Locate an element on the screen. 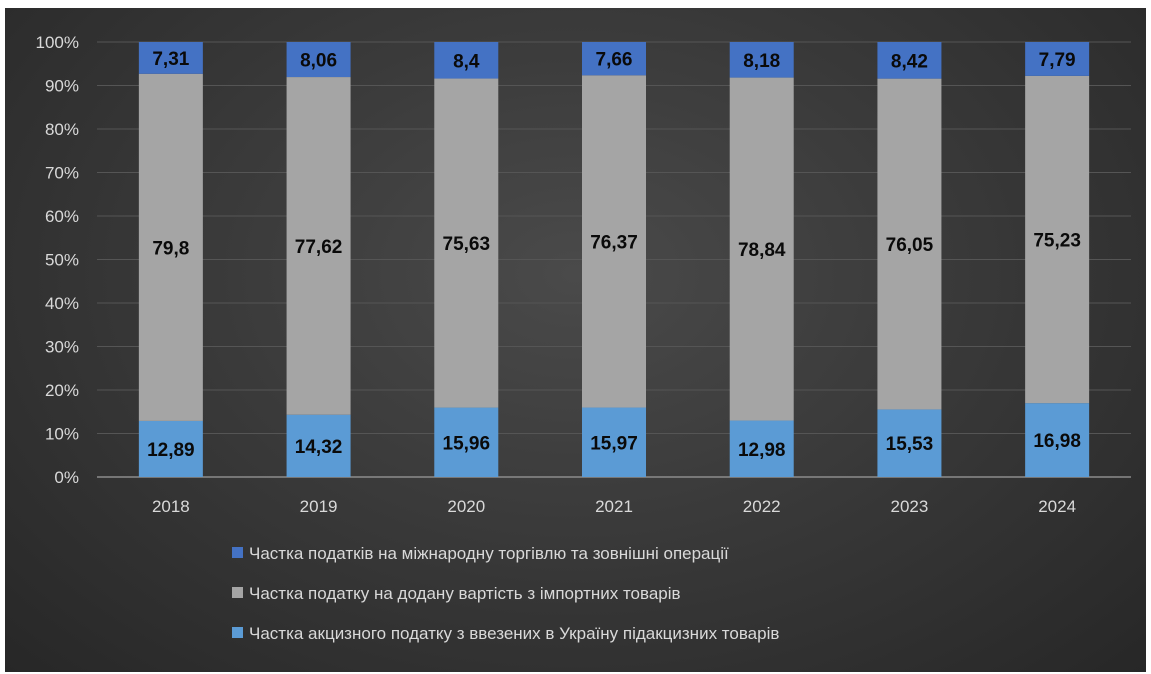 The image size is (1151, 674). y-tick-label: 60% is located at coordinates (62, 216).